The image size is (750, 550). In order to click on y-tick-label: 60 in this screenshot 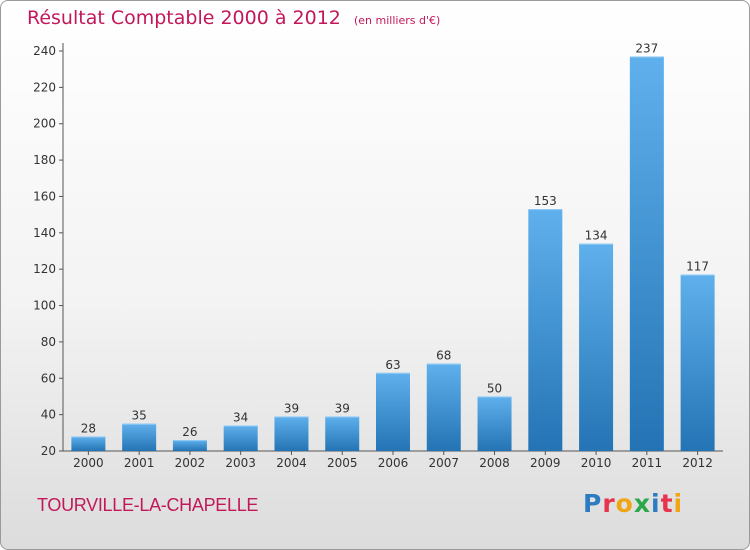, I will do `click(48, 378)`.